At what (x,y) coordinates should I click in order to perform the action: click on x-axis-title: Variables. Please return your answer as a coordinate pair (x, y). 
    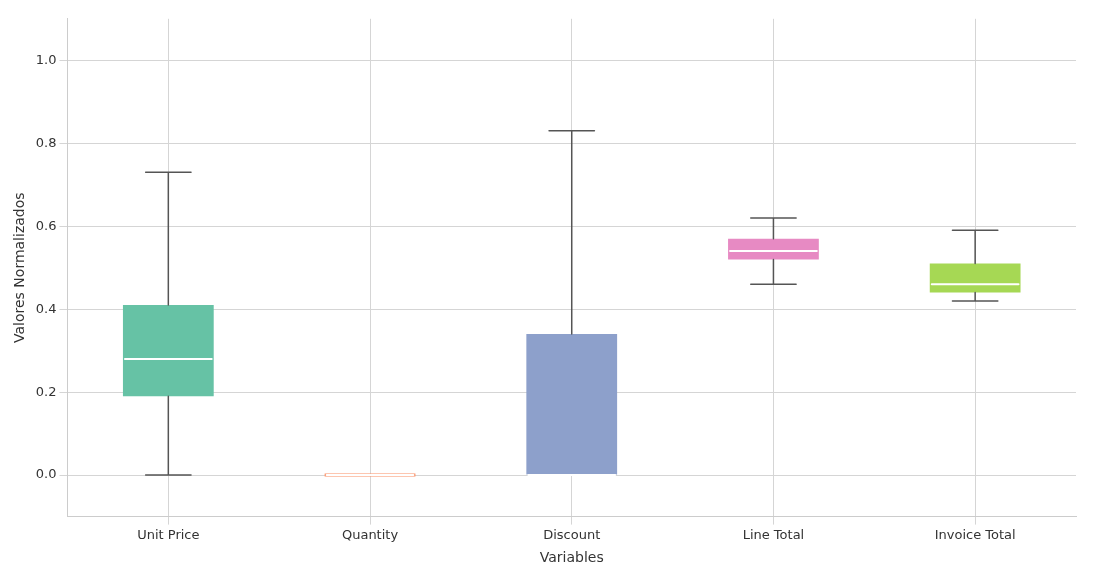
    Looking at the image, I should click on (571, 557).